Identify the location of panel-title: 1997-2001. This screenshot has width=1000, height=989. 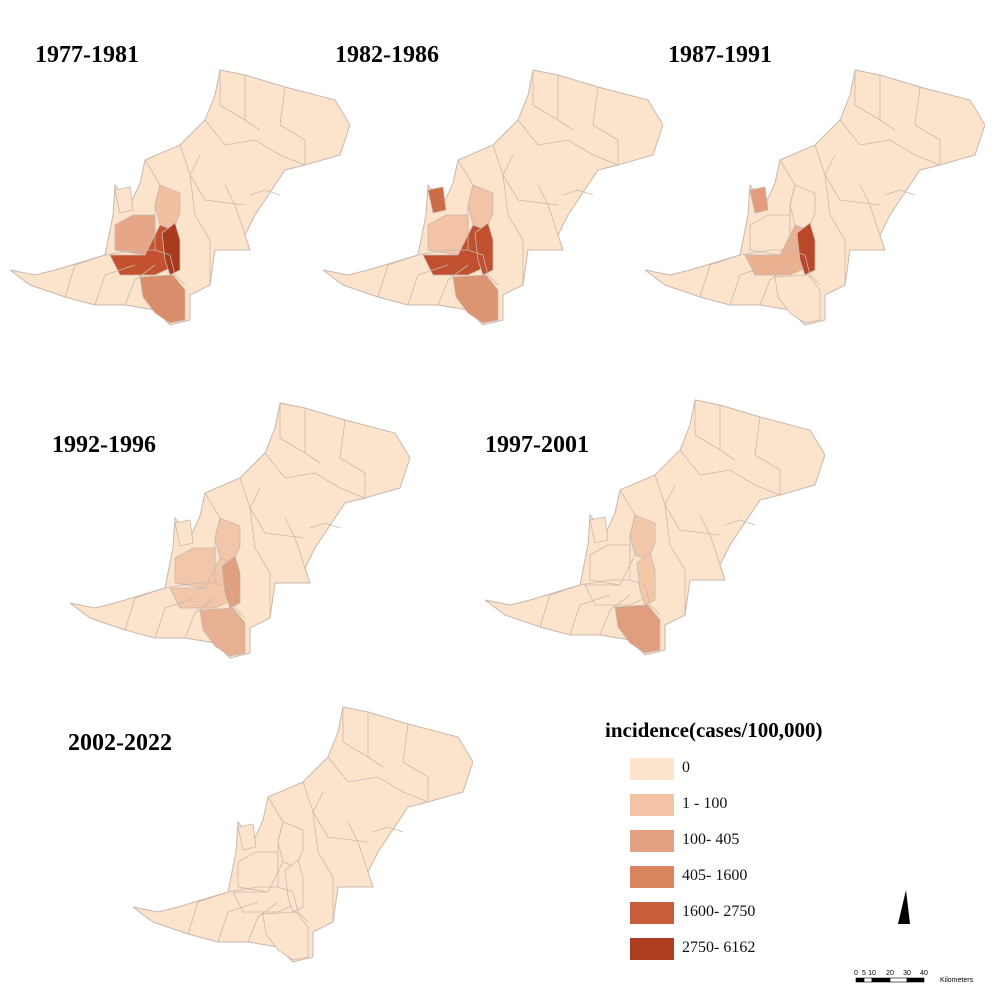
(537, 445).